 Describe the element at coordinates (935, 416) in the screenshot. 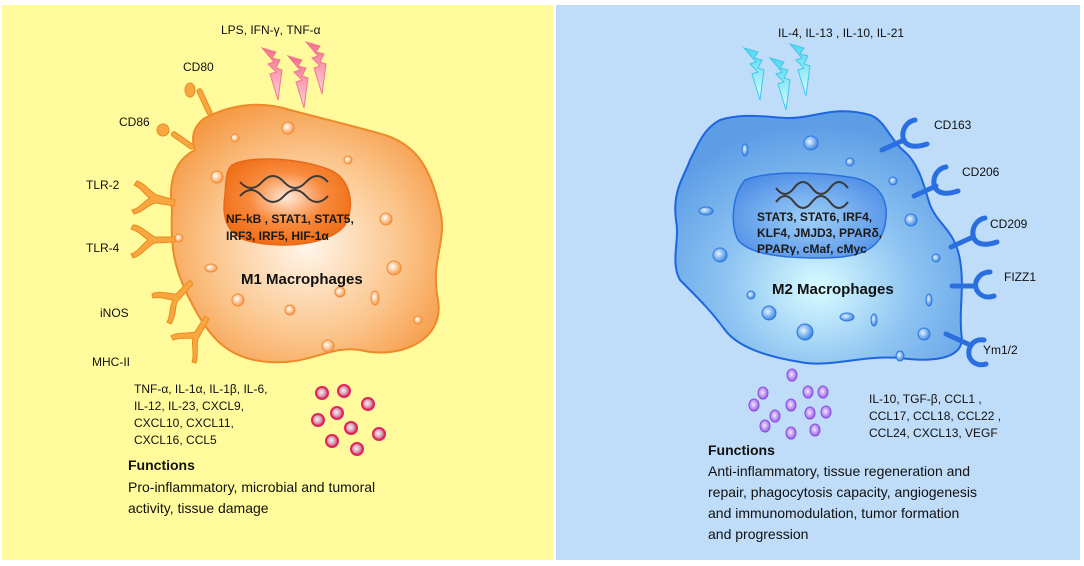

I see `m2-secreted-line: CCL17, CCL18, CCL22 ,` at that location.